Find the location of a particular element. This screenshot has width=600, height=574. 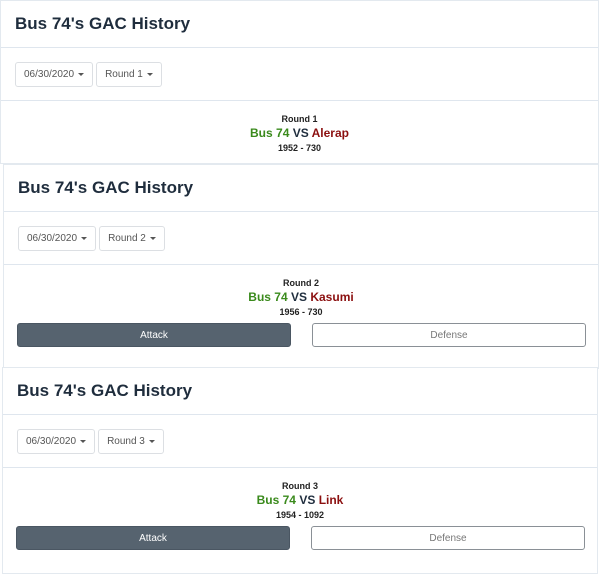

round-value: Round 1 is located at coordinates (124, 74).